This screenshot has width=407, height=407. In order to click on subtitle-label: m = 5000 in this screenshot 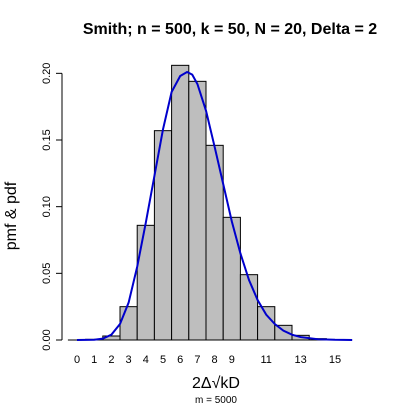, I will do `click(216, 400)`.